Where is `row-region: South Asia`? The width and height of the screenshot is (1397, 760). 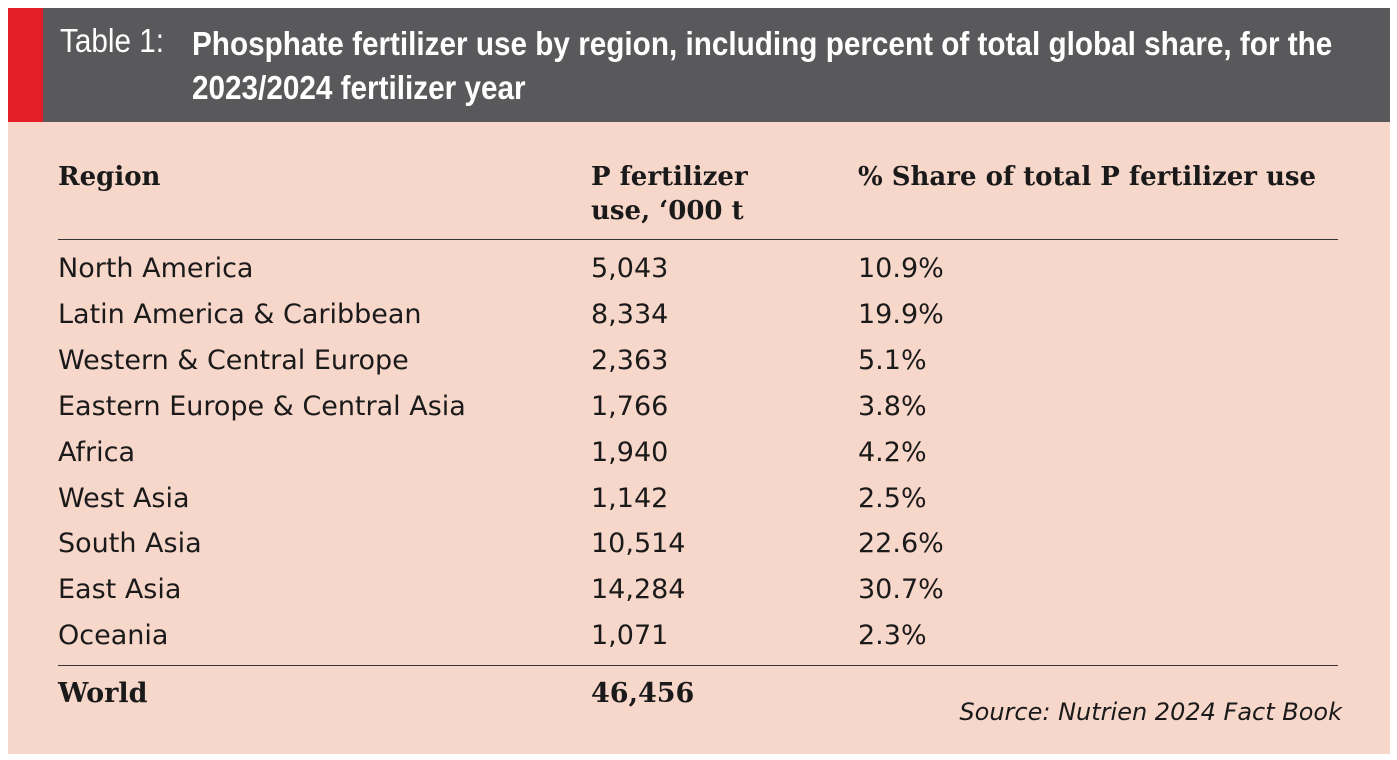
row-region: South Asia is located at coordinates (130, 543).